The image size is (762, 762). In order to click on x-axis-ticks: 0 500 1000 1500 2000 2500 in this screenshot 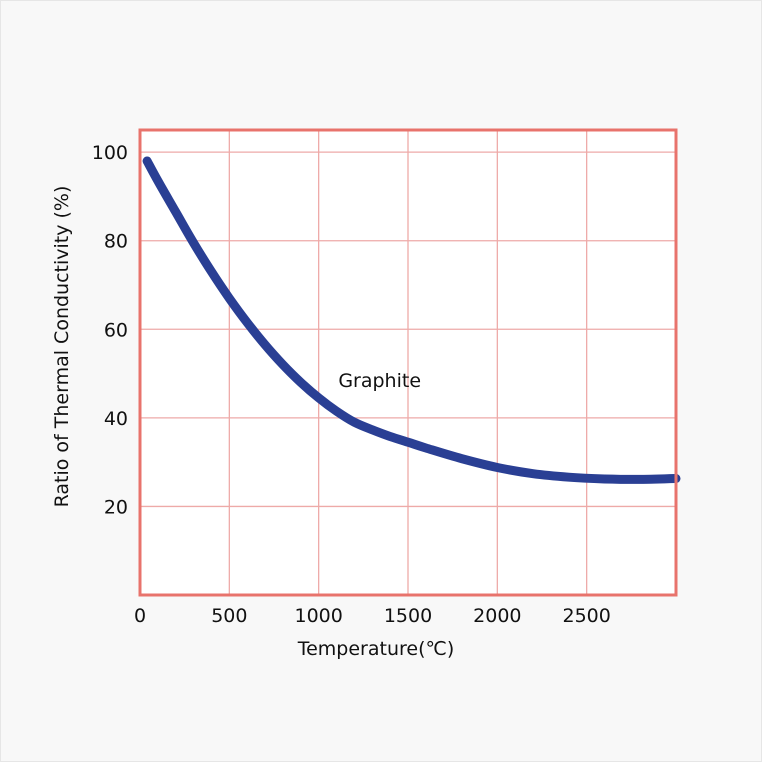, I will do `click(372, 616)`.